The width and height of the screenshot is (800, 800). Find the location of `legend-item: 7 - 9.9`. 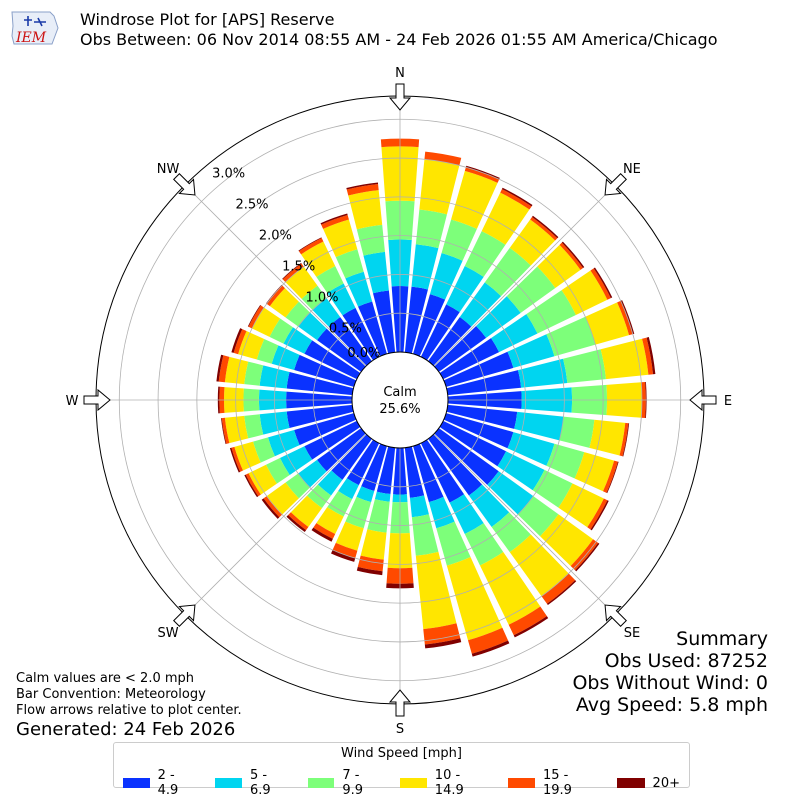

legend-item: 7 - 9.9 is located at coordinates (344, 783).